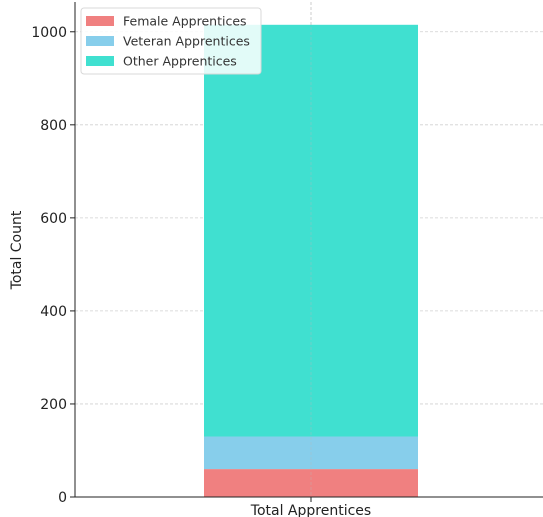 This screenshot has width=543, height=517. What do you see at coordinates (180, 61) in the screenshot?
I see `legend-label: Other Apprentices` at bounding box center [180, 61].